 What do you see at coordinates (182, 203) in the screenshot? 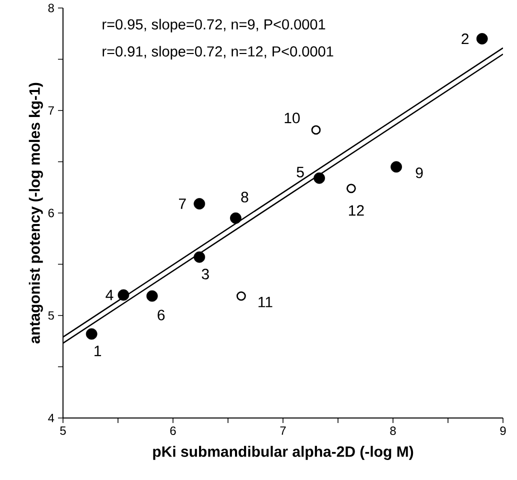
I see `annotation: 7` at bounding box center [182, 203].